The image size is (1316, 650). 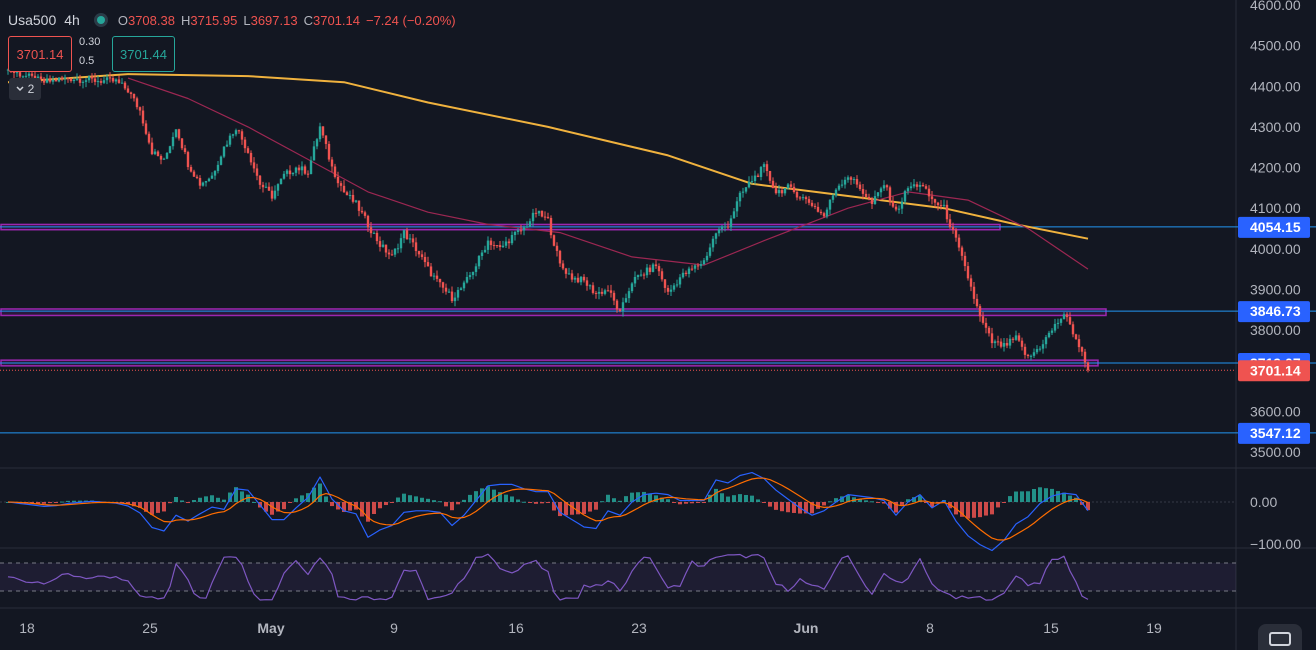 What do you see at coordinates (72, 20) in the screenshot?
I see `timeframe-label: 4h` at bounding box center [72, 20].